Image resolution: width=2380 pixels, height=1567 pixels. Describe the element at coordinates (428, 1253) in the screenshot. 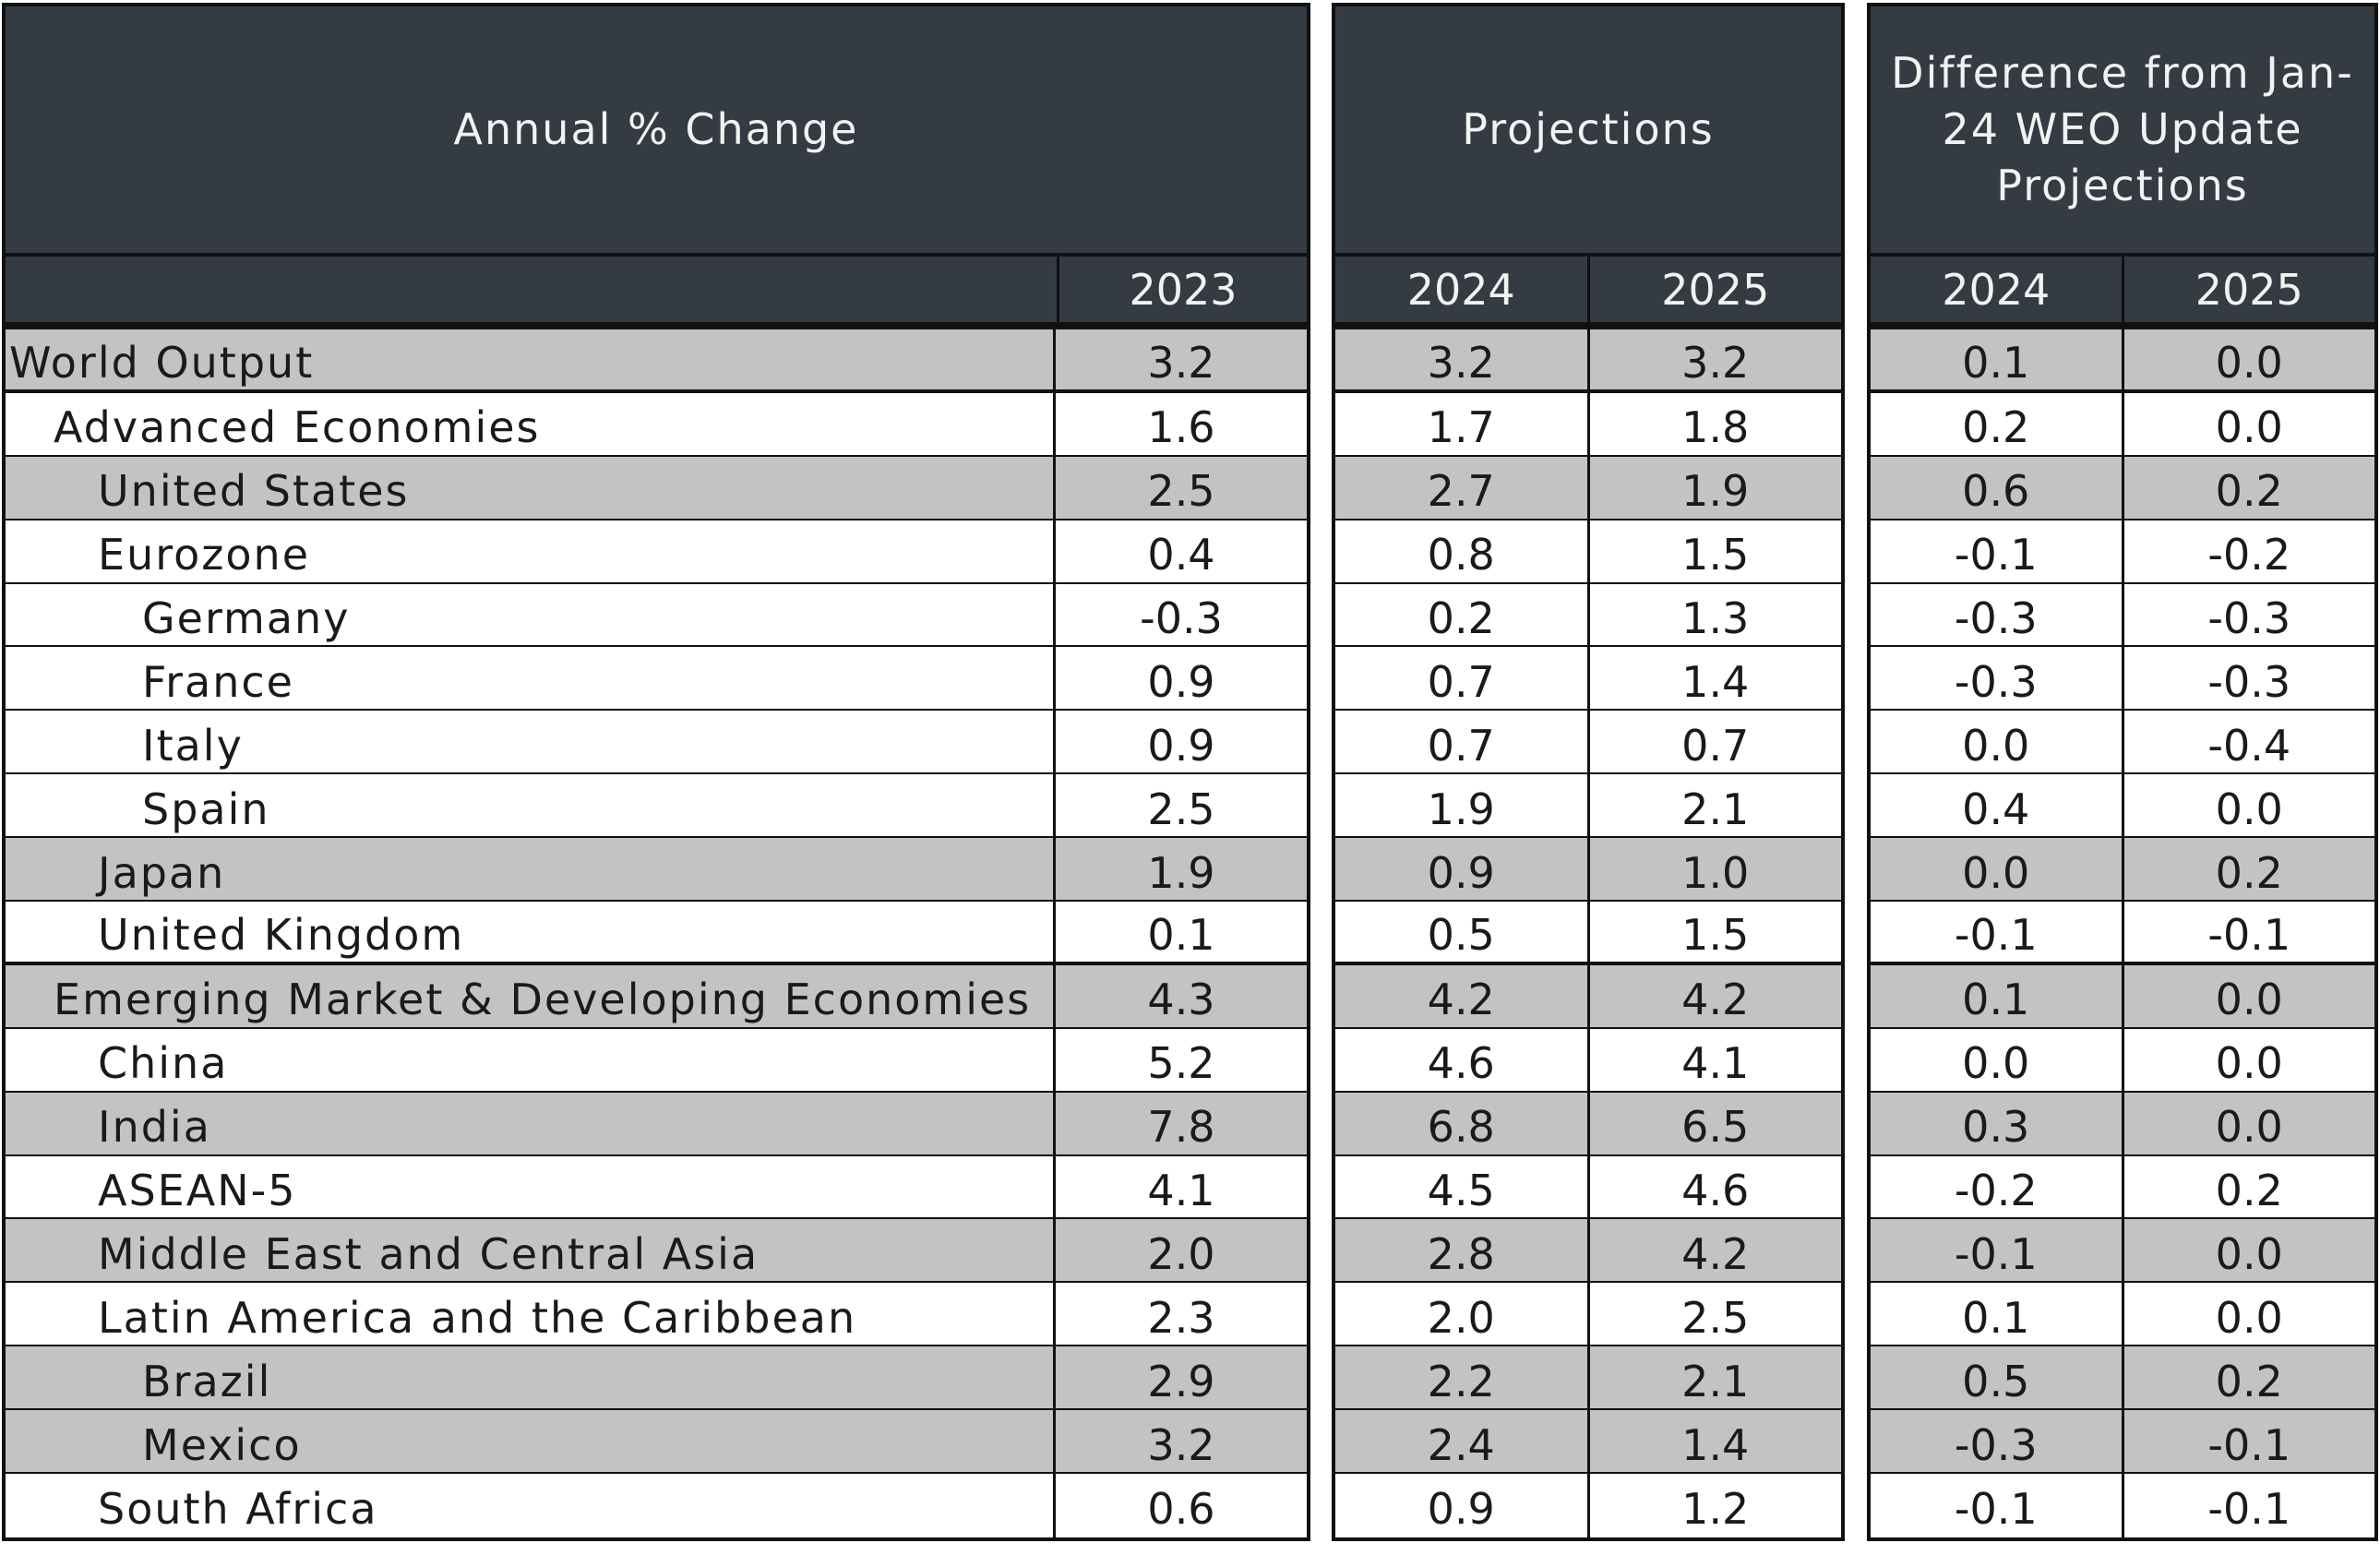

I see `row-label: Middle East and Central Asia` at that location.